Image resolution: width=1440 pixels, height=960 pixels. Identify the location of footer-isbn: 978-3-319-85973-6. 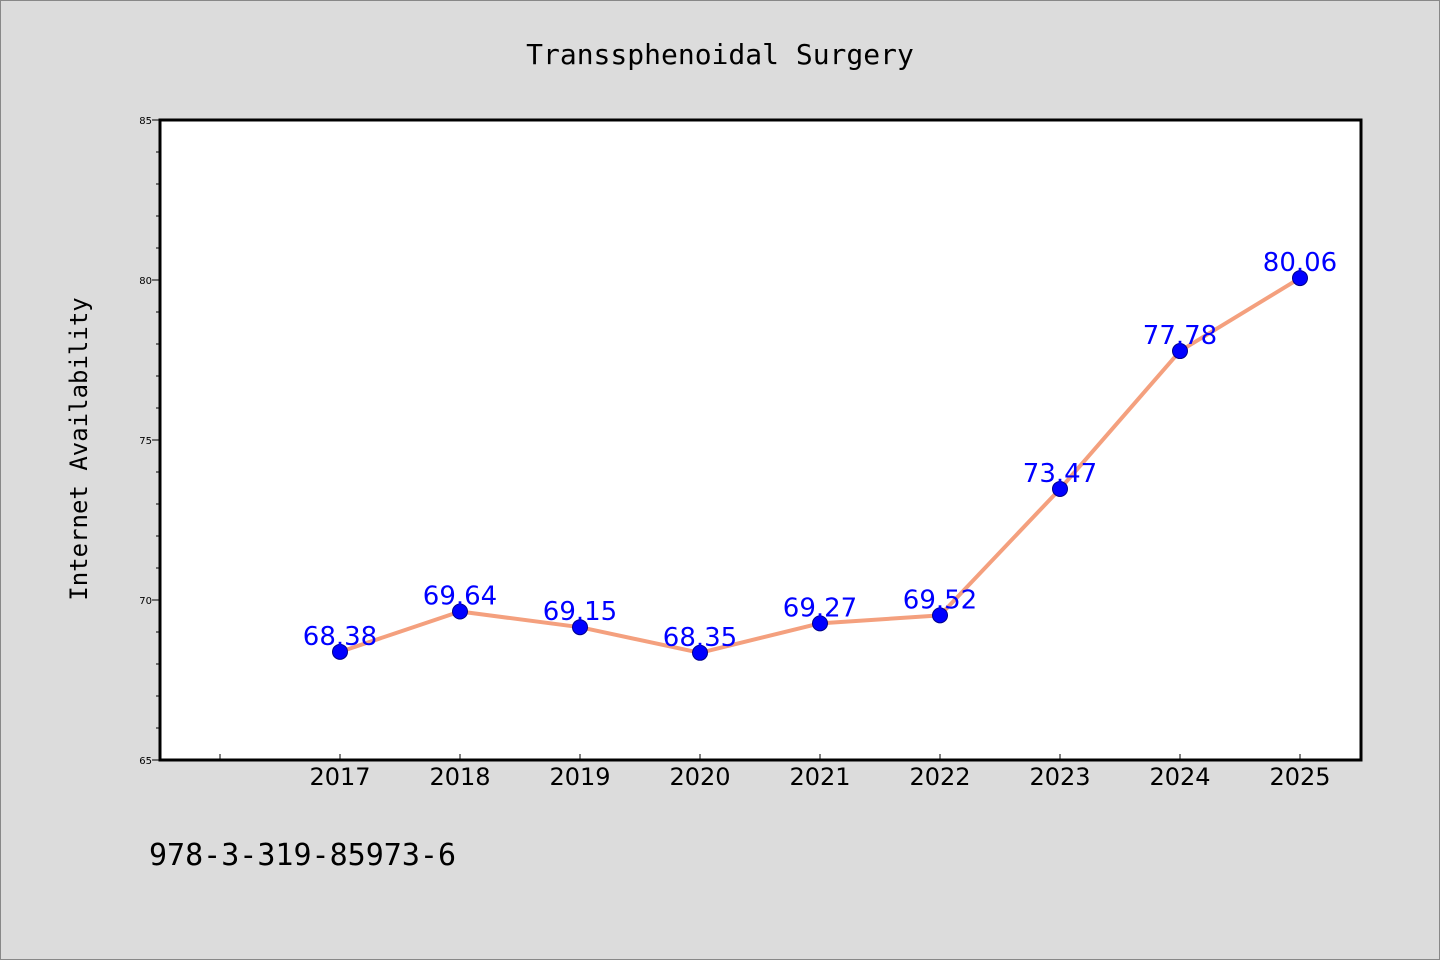
(302, 855).